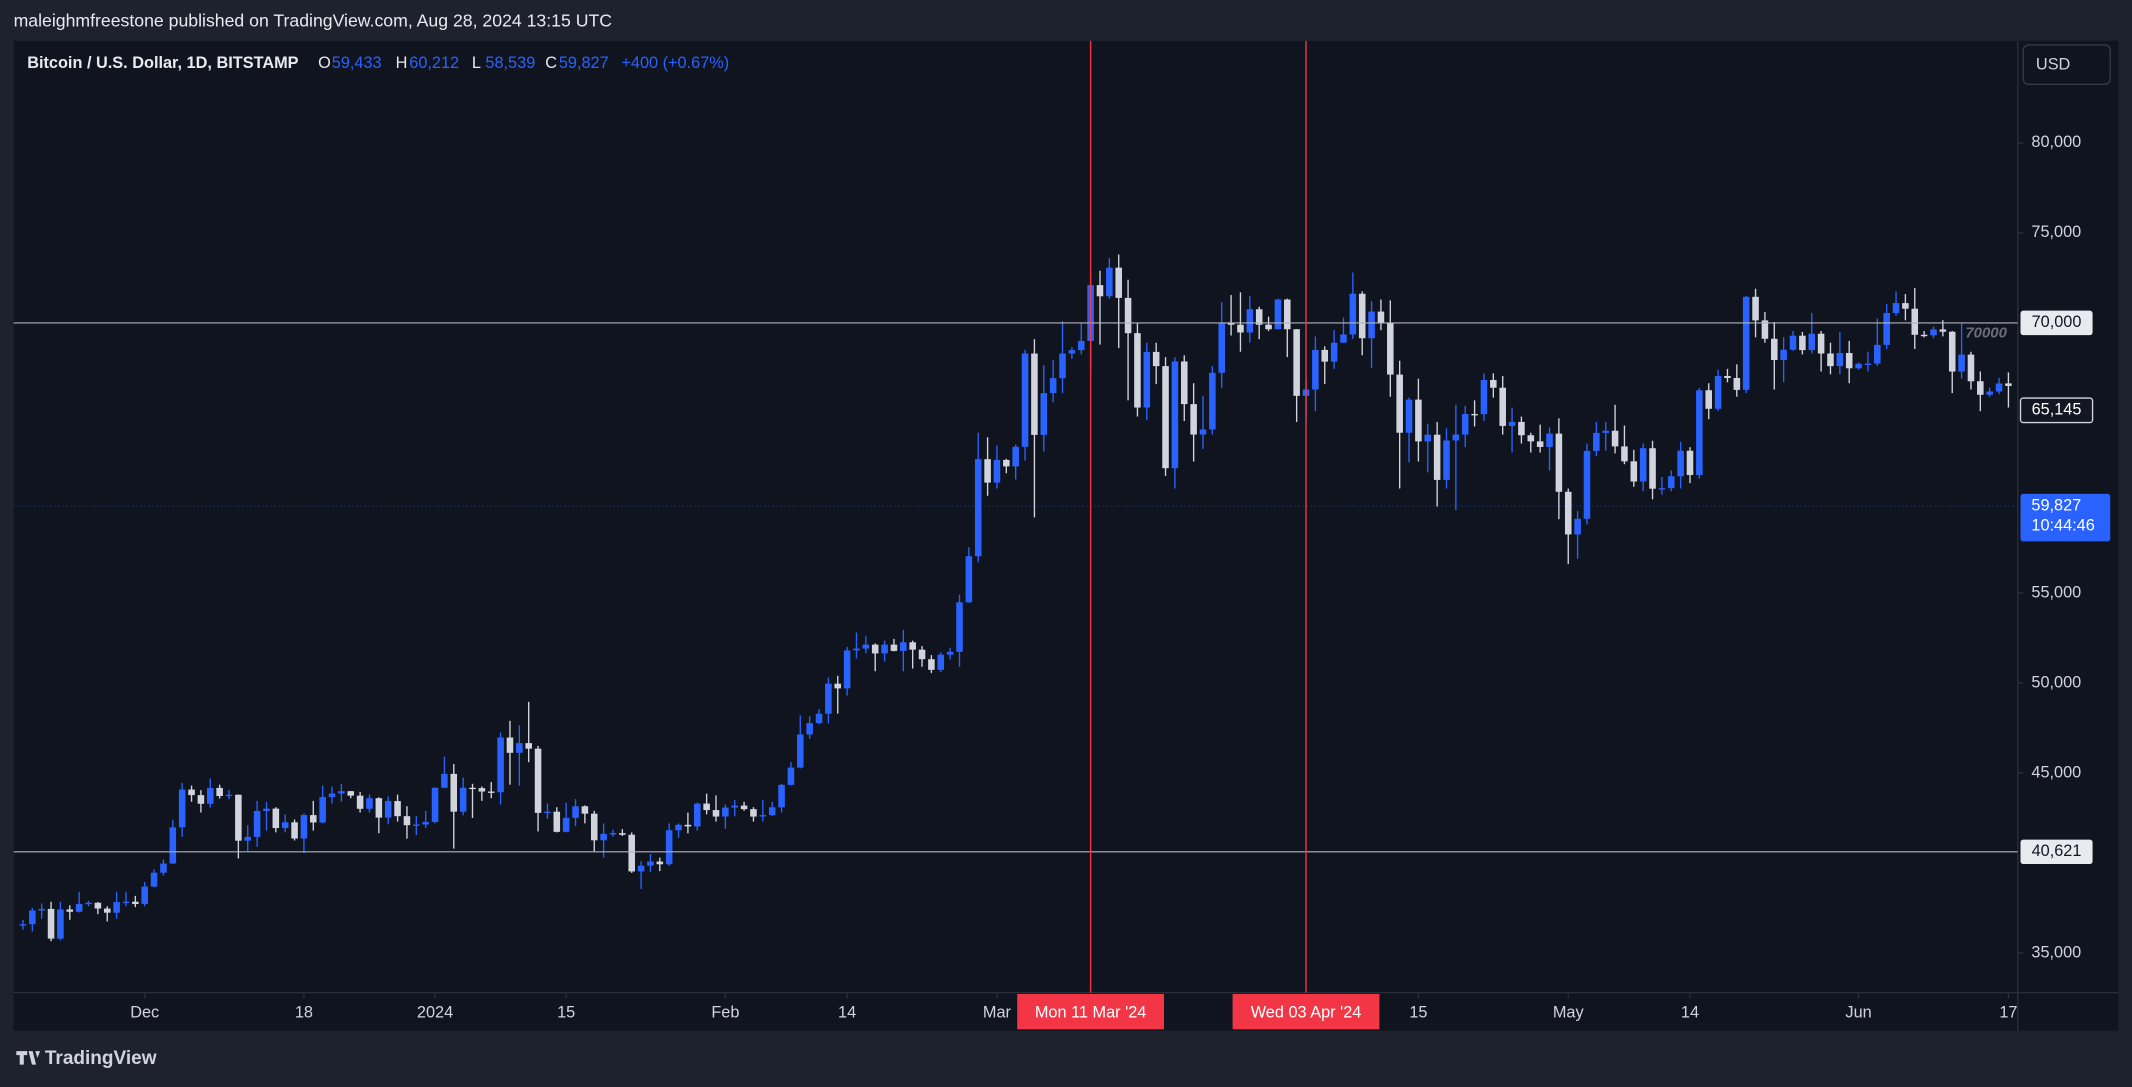 The height and width of the screenshot is (1087, 2132). What do you see at coordinates (2056, 952) in the screenshot?
I see `y-tick-label: 35,000` at bounding box center [2056, 952].